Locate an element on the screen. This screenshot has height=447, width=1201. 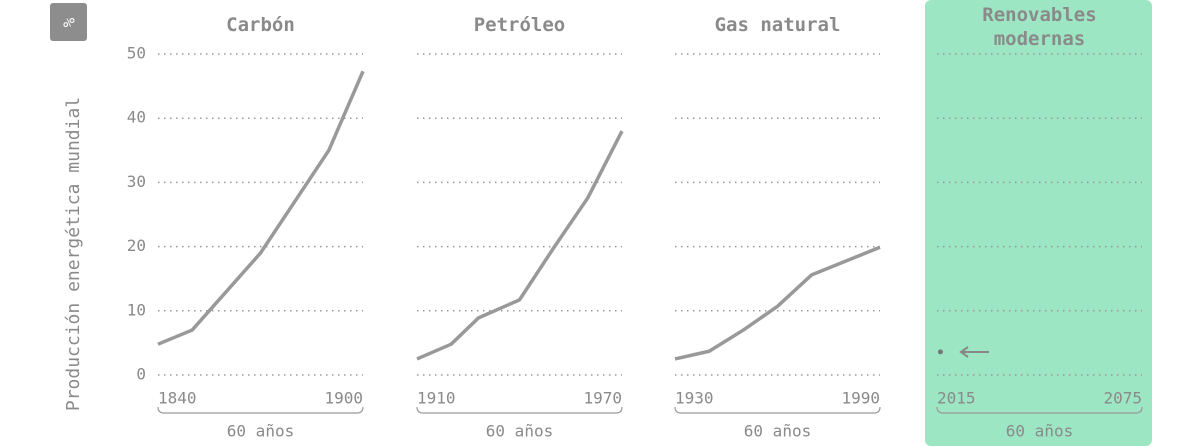
x-tick-label: 1990 is located at coordinates (860, 398).